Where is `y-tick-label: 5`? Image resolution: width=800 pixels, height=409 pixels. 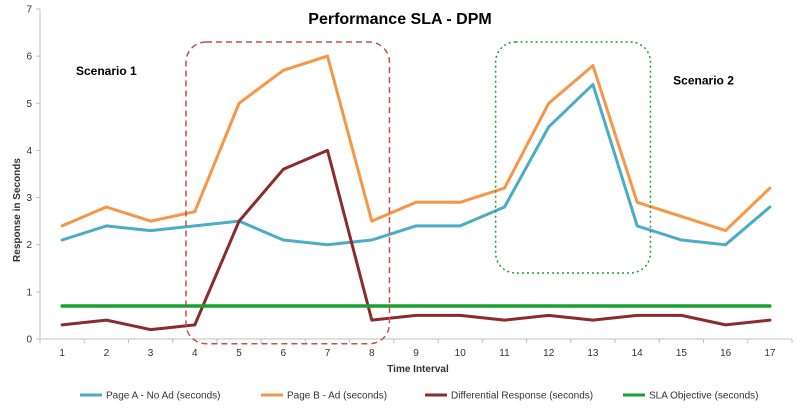 y-tick-label: 5 is located at coordinates (29, 104).